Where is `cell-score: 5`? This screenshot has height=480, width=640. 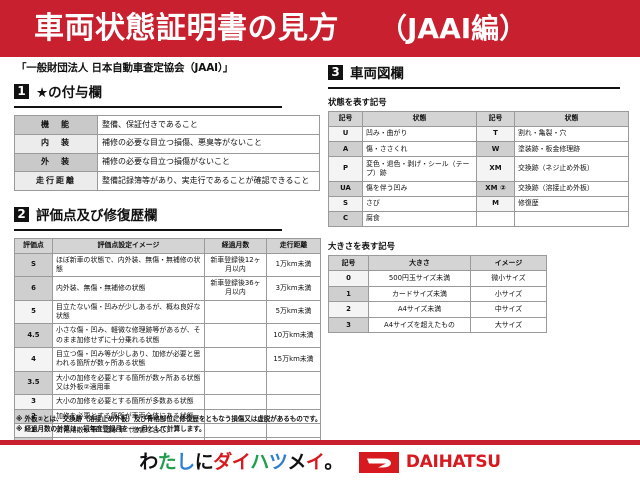 cell-score: 5 is located at coordinates (33, 312).